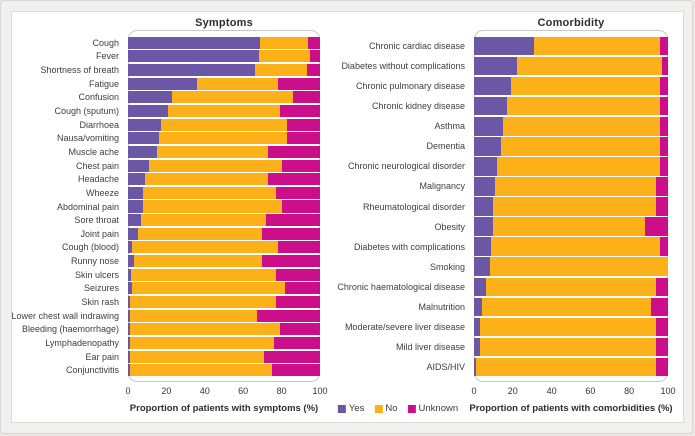 The width and height of the screenshot is (695, 436). Describe the element at coordinates (416, 46) in the screenshot. I see `category-label: Chronic cardiac disease` at that location.